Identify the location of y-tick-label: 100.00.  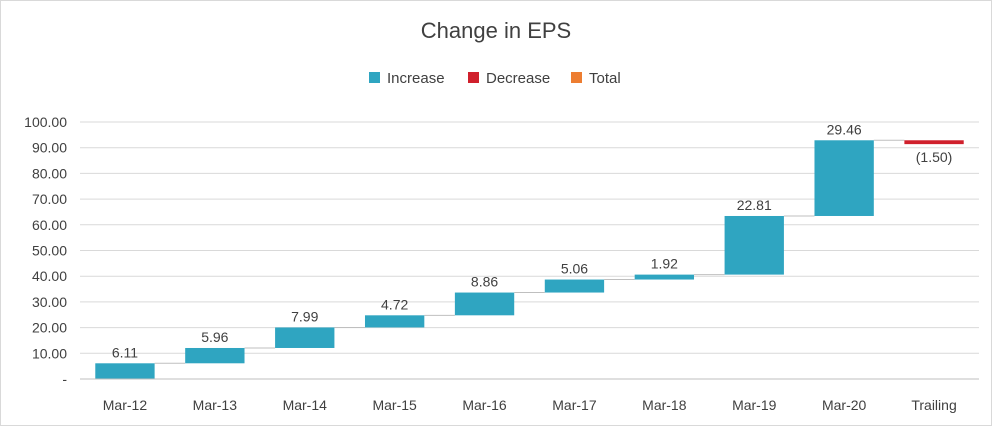
(45, 122).